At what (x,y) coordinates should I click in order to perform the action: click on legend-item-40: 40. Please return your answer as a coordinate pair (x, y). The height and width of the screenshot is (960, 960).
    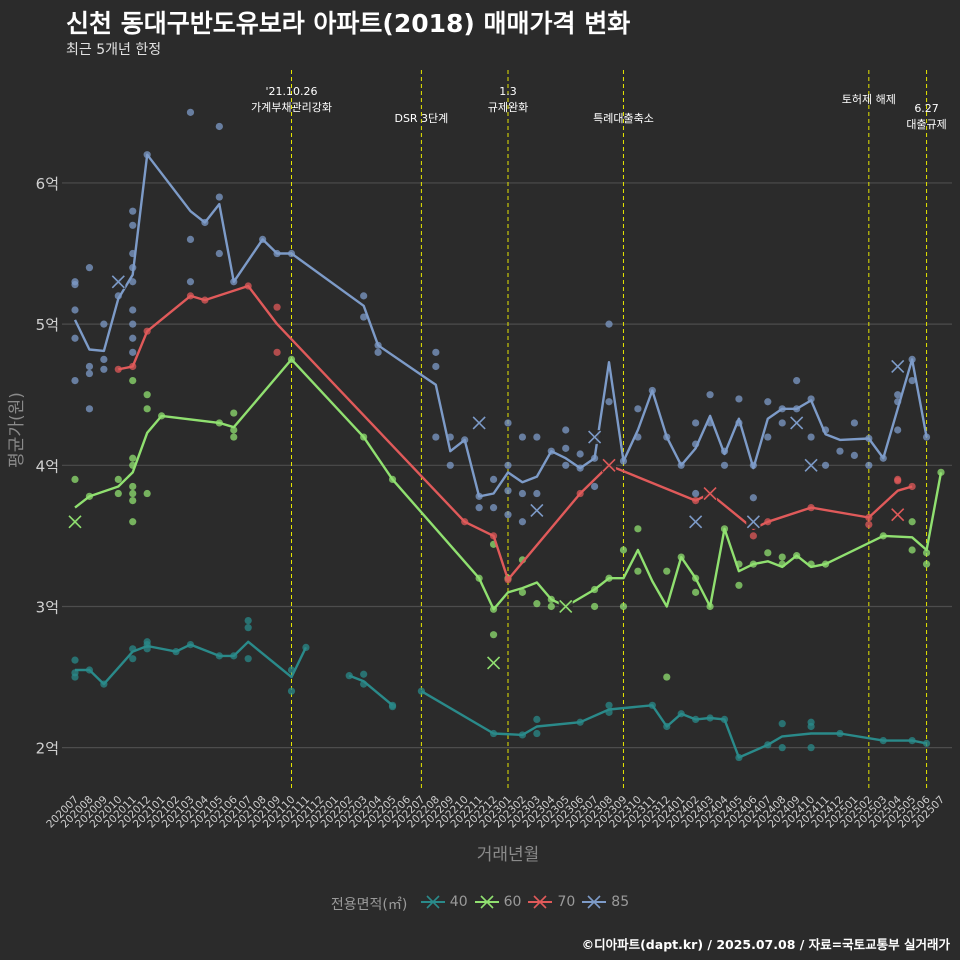
    Looking at the image, I should click on (444, 902).